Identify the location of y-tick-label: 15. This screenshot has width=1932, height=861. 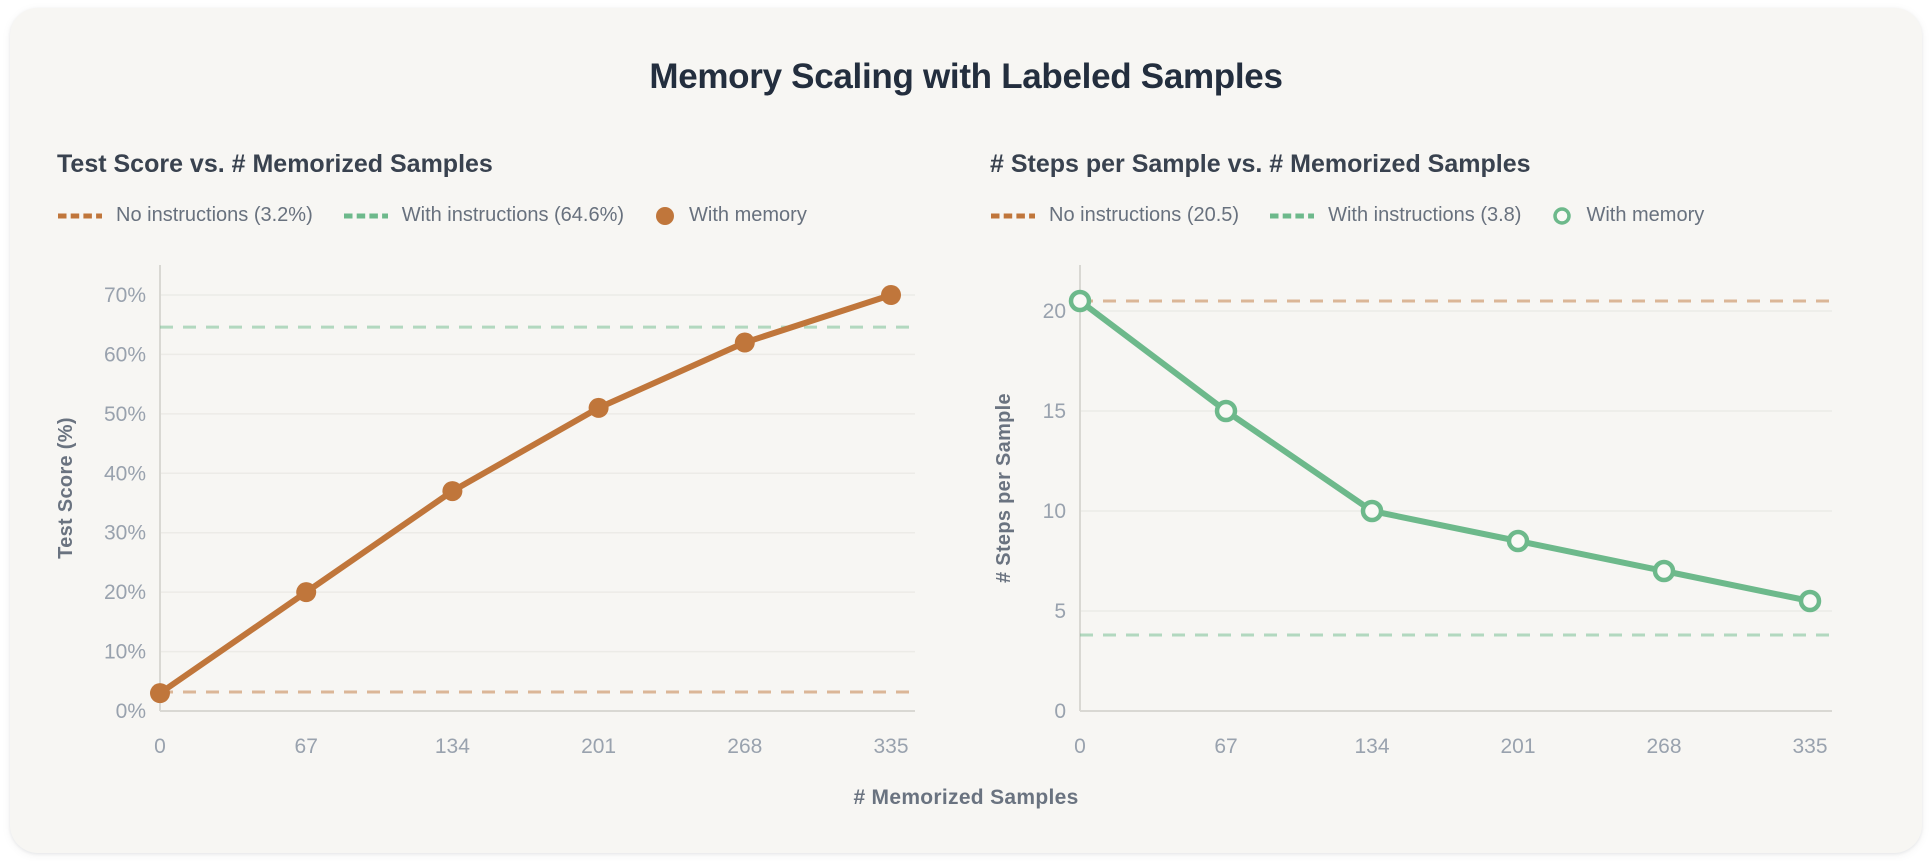
(1054, 411).